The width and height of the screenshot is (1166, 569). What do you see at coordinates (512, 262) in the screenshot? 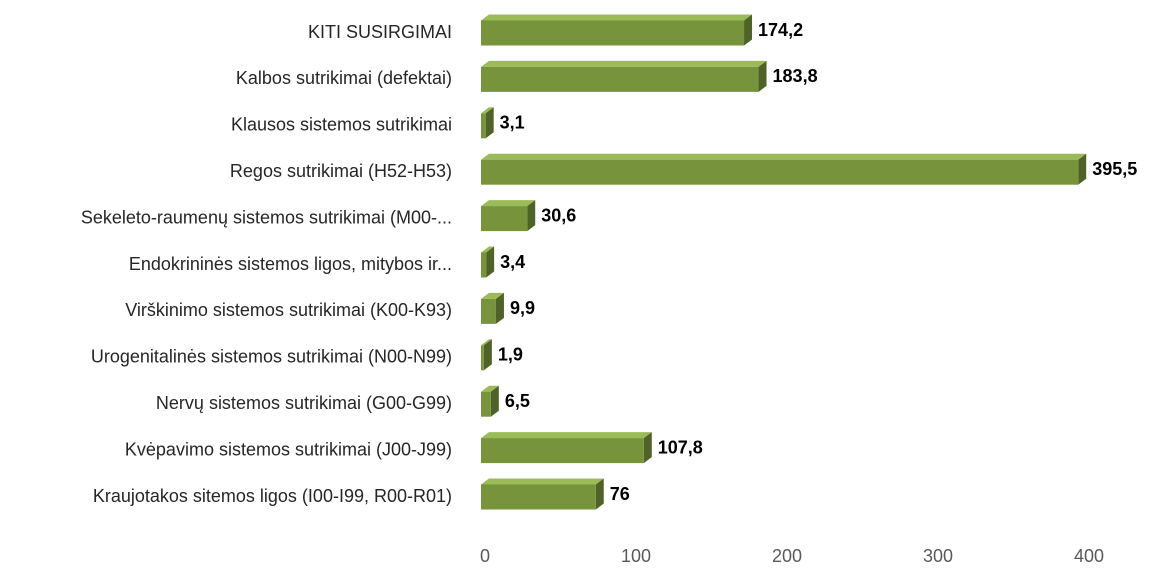
I see `value-label: 3,4` at bounding box center [512, 262].